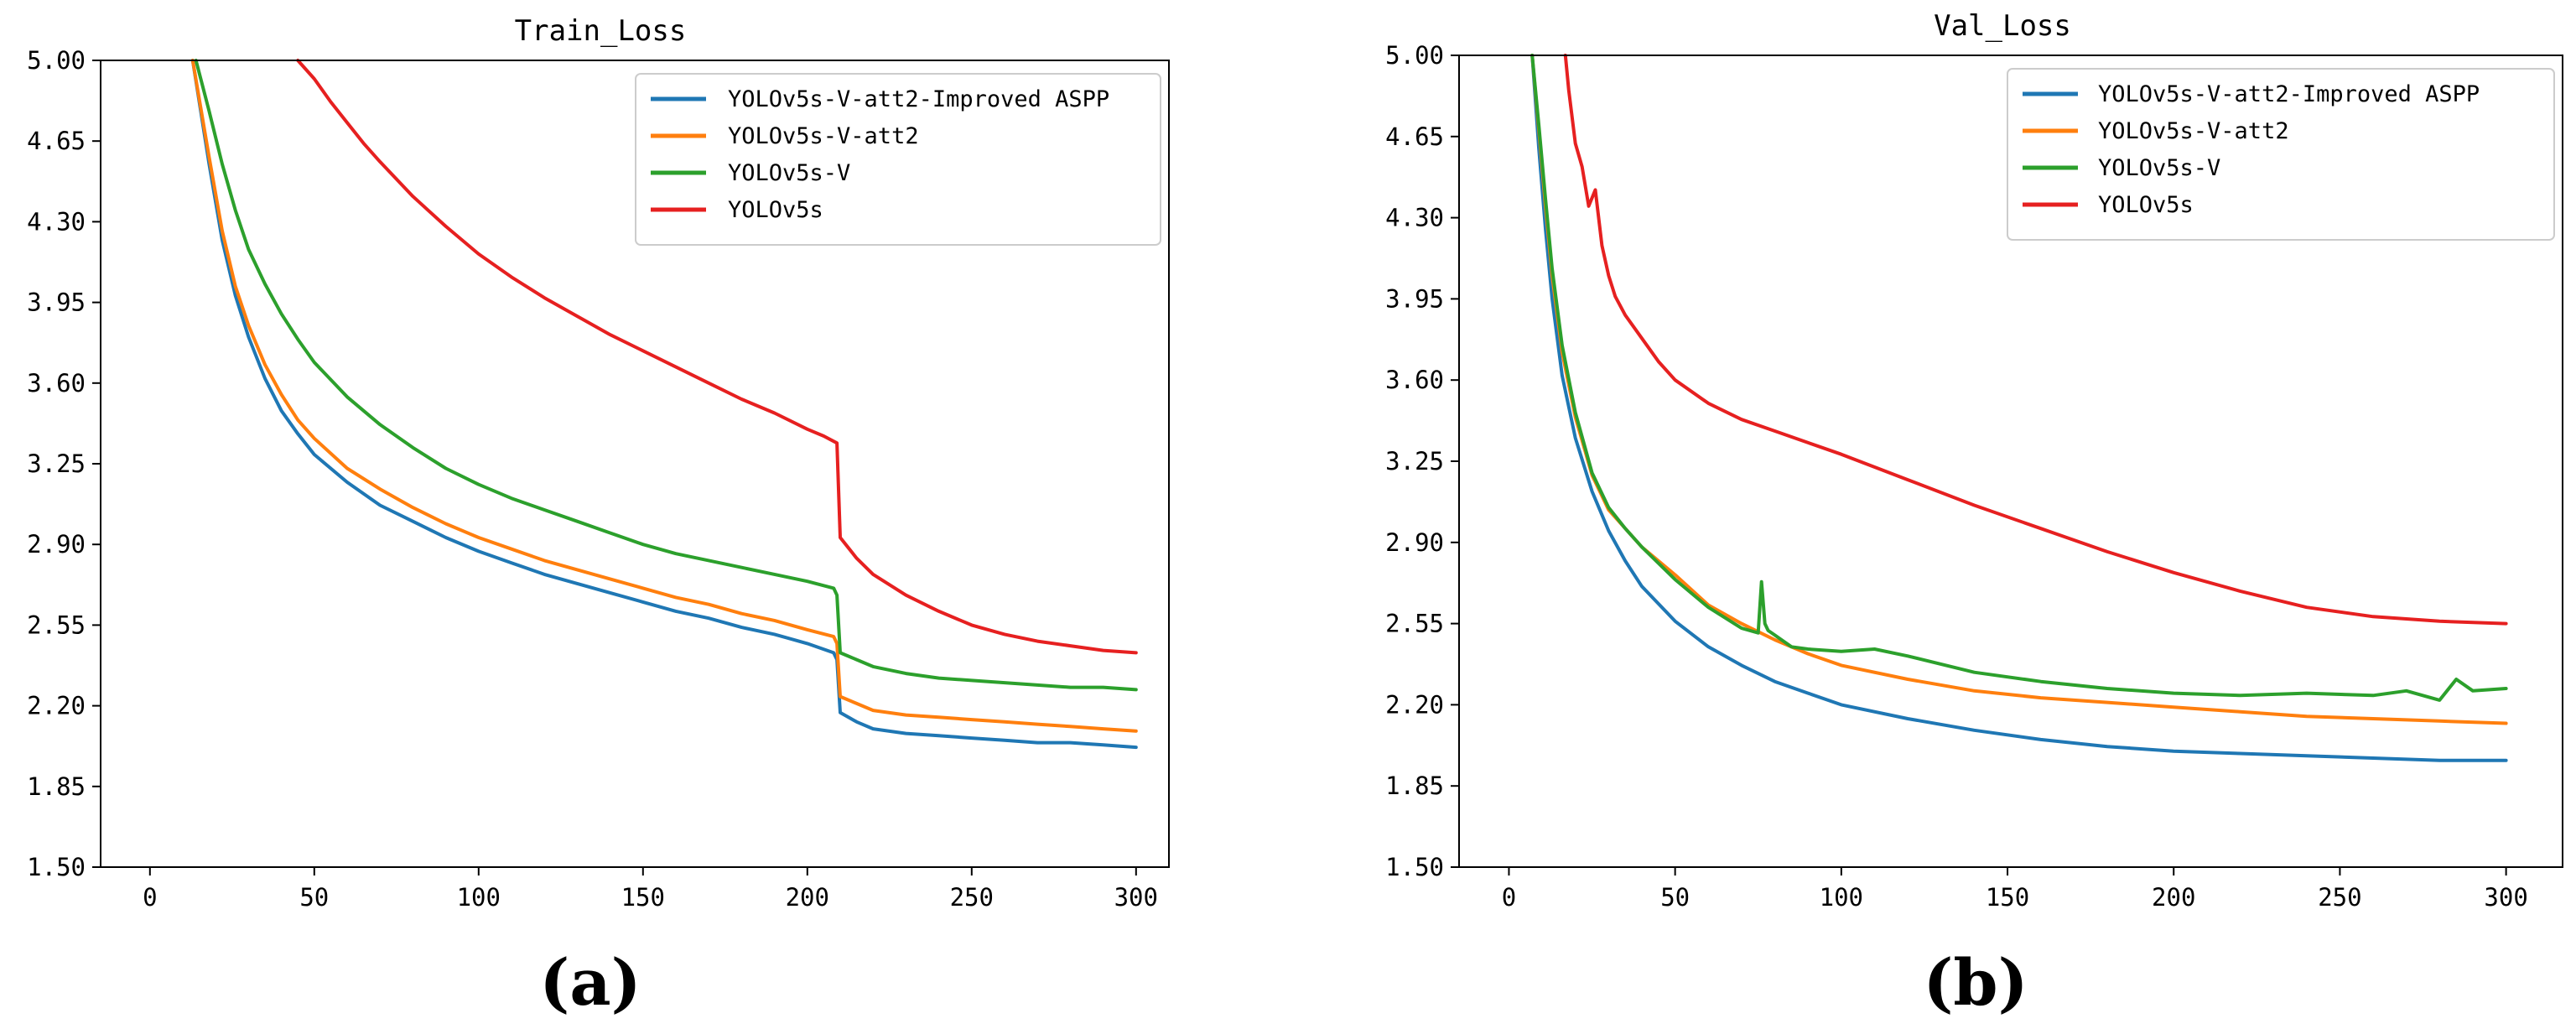  Describe the element at coordinates (56, 61) in the screenshot. I see `chart-a-ytick-label-10: 5.00` at that location.